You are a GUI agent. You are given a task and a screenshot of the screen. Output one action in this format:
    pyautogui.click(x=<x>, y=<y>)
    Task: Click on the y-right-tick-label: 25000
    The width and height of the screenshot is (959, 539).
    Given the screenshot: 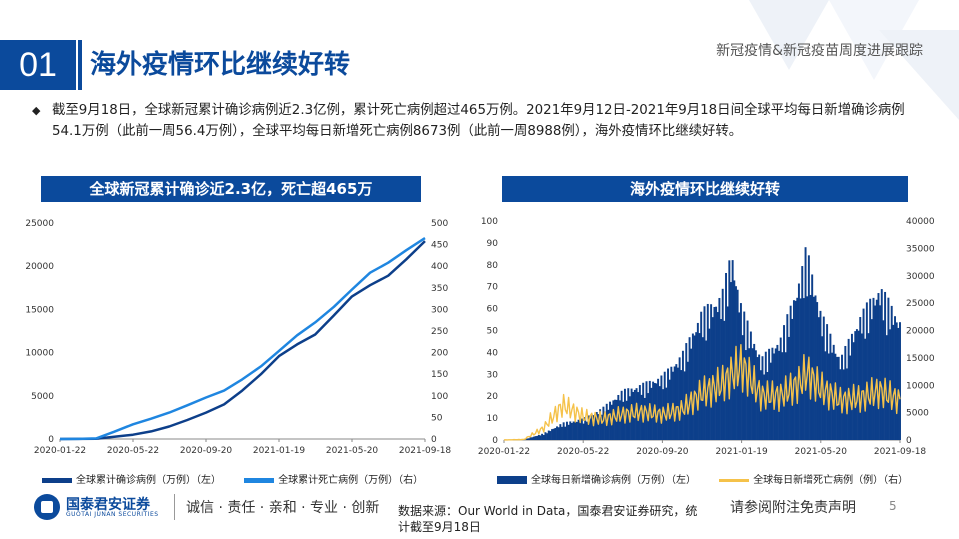 What is the action you would take?
    pyautogui.click(x=920, y=304)
    